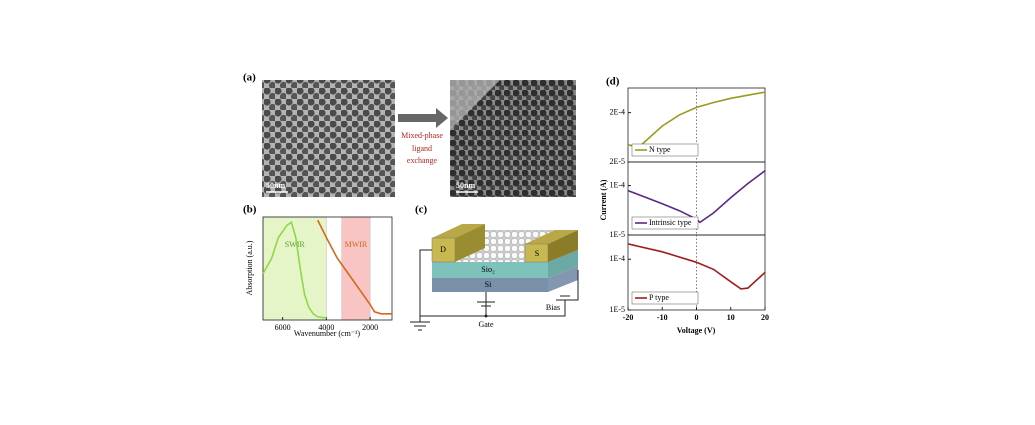 The height and width of the screenshot is (425, 1035). What do you see at coordinates (494, 277) in the screenshot?
I see `device-schematic` at bounding box center [494, 277].